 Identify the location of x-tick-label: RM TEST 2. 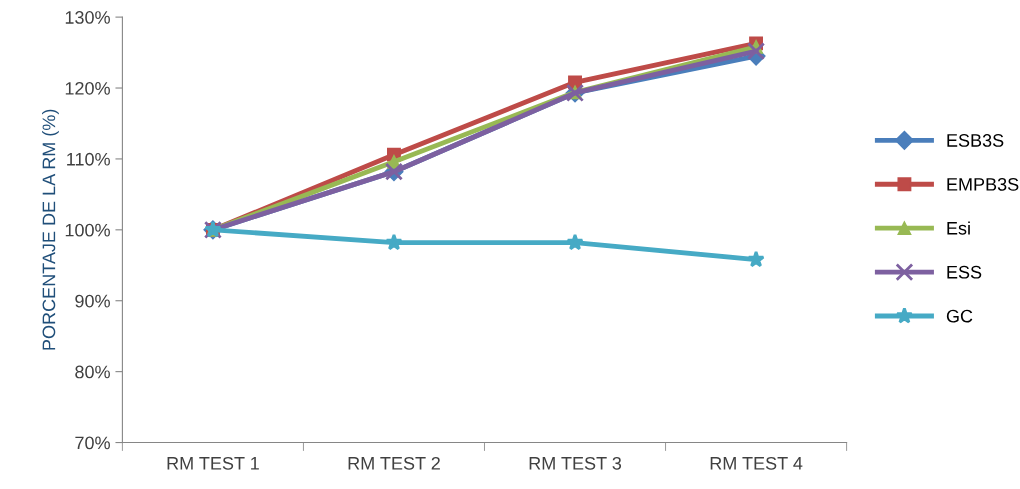
(394, 463).